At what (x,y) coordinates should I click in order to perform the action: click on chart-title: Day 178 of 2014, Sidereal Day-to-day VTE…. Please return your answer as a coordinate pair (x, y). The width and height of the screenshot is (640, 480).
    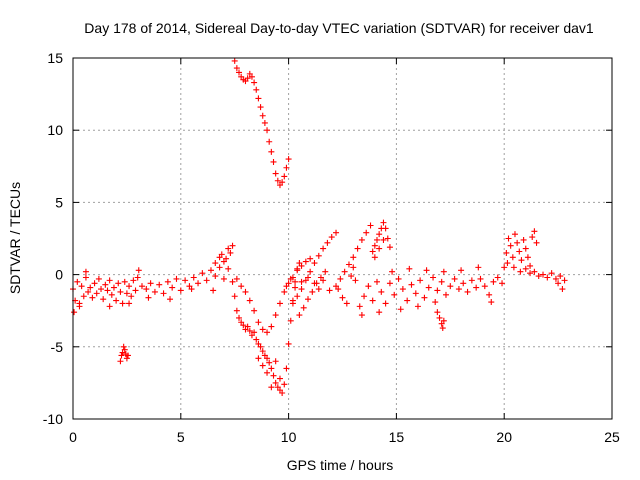
    Looking at the image, I should click on (339, 28).